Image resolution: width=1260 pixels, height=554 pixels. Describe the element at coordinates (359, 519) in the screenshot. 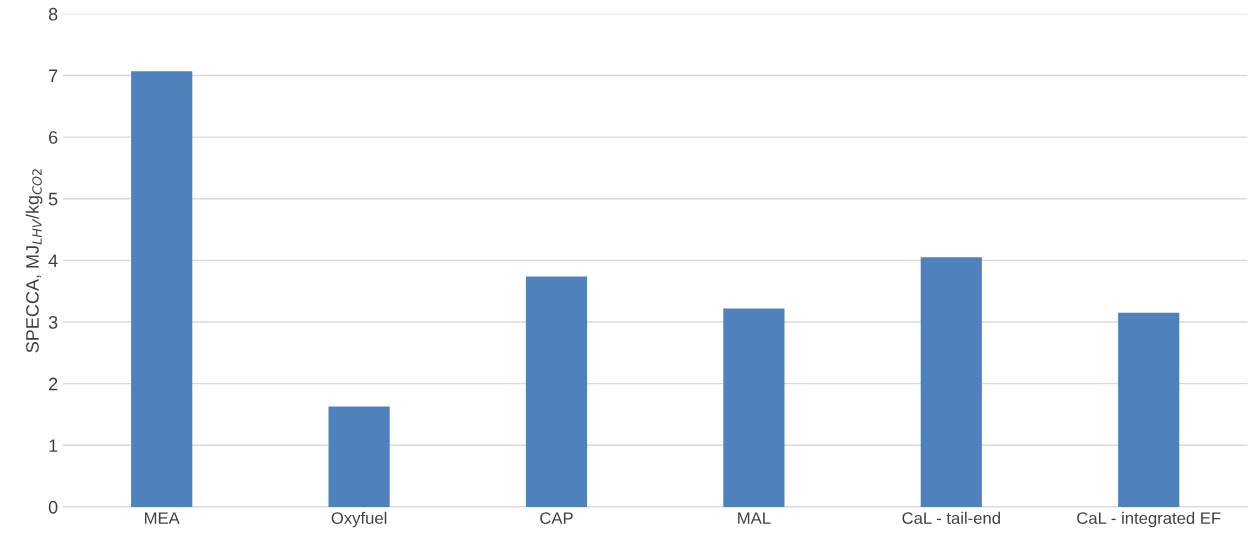

I see `x-tick-label: Oxyfuel` at that location.